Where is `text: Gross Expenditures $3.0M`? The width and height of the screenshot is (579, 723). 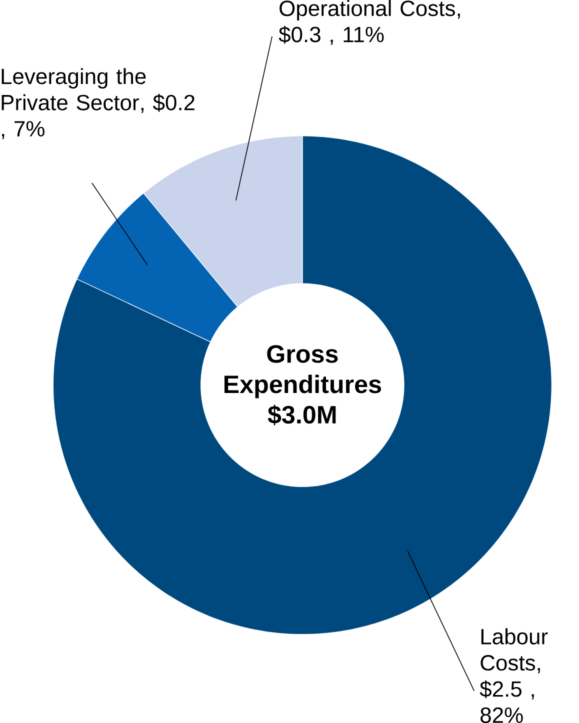 text: Gross Expenditures $3.0M is located at coordinates (302, 385).